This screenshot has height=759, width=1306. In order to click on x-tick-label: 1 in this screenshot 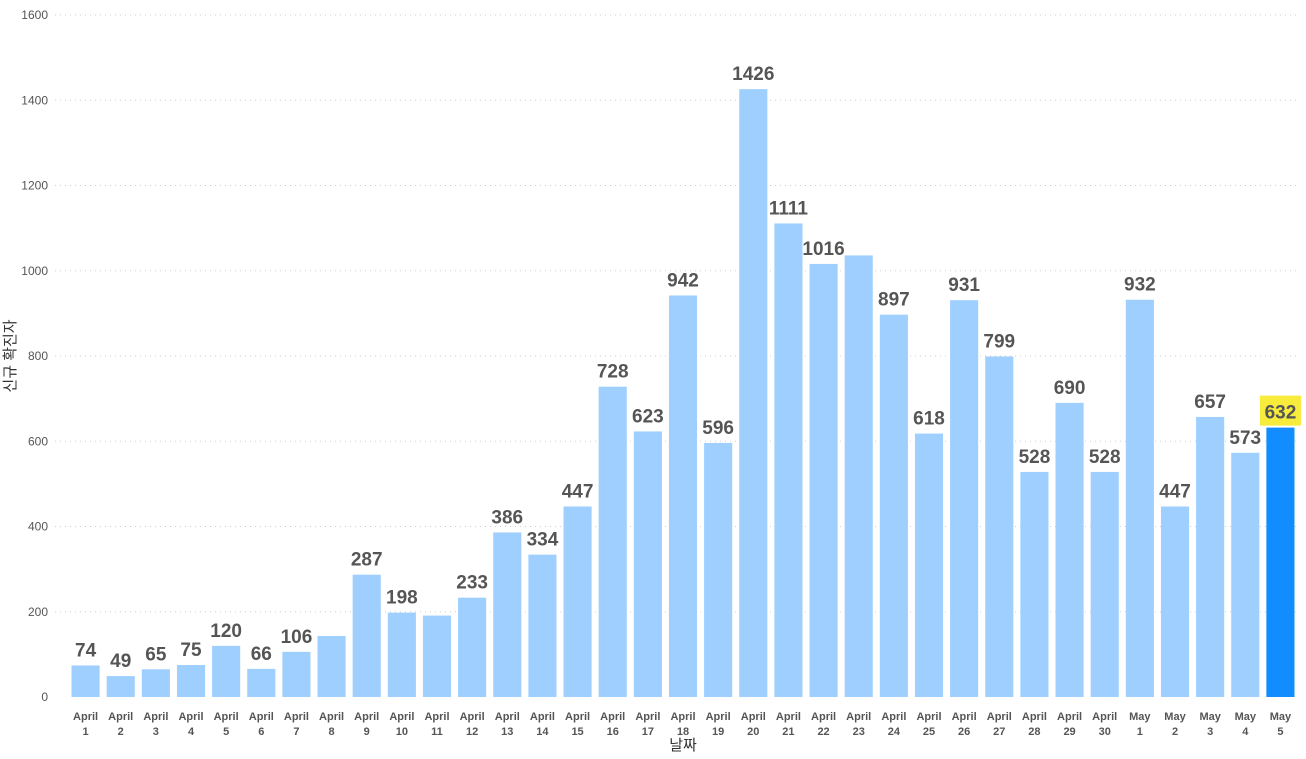, I will do `click(86, 732)`.